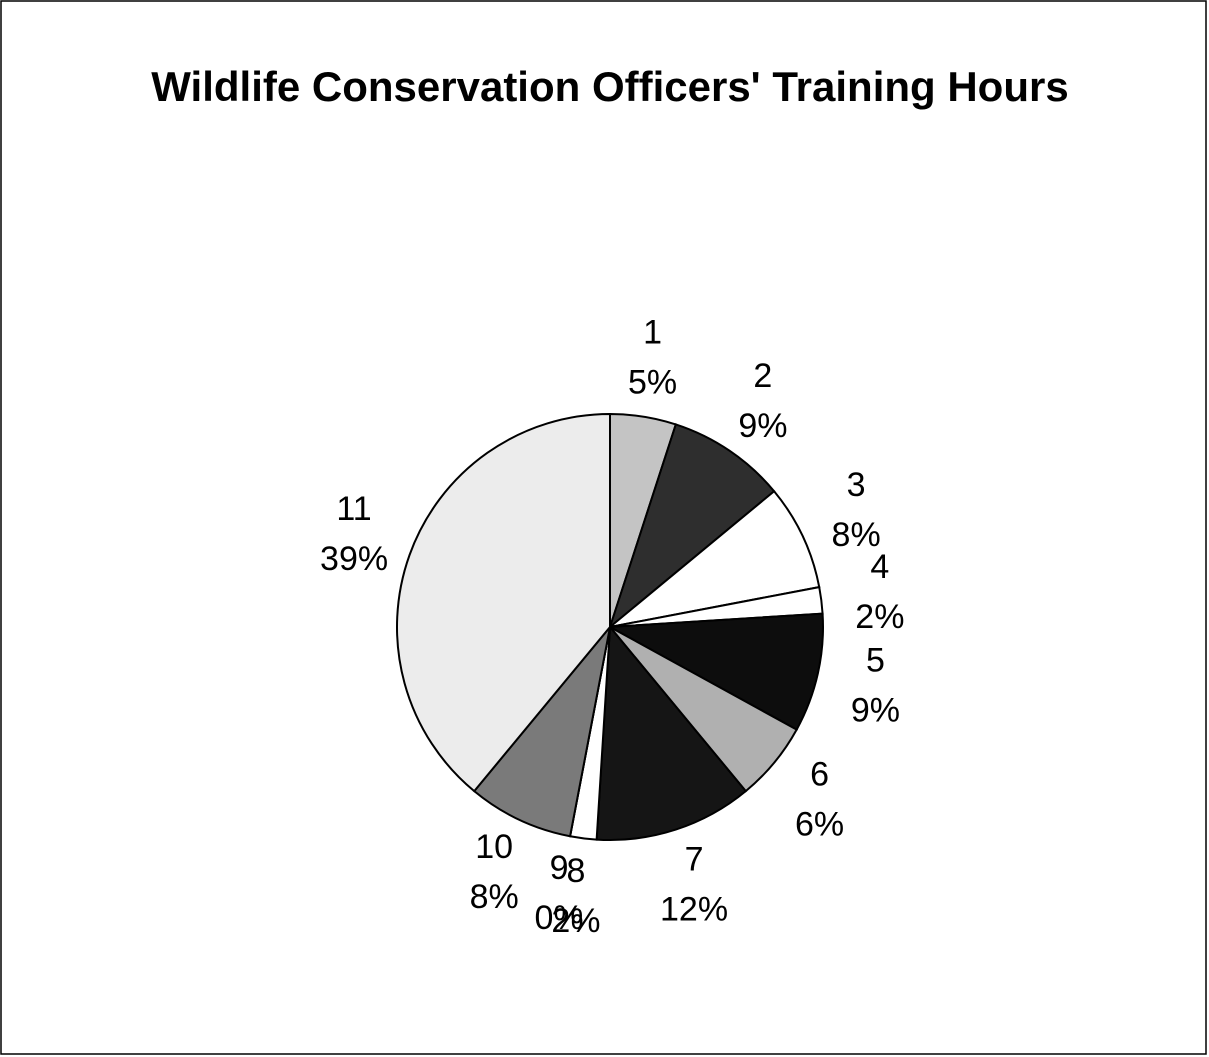 The height and width of the screenshot is (1057, 1209). What do you see at coordinates (353, 509) in the screenshot?
I see `slice-category: 11` at bounding box center [353, 509].